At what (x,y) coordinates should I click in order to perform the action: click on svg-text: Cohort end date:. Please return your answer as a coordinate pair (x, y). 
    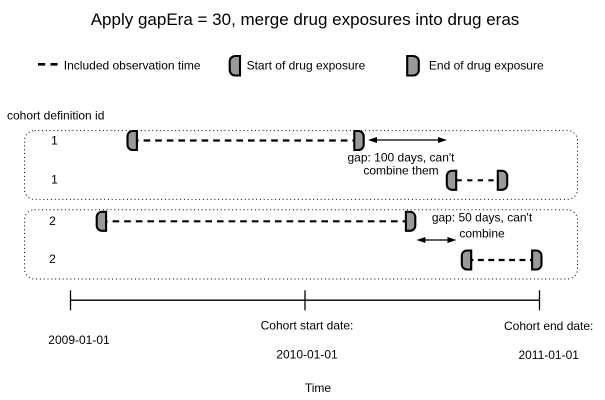
    Looking at the image, I should click on (548, 326).